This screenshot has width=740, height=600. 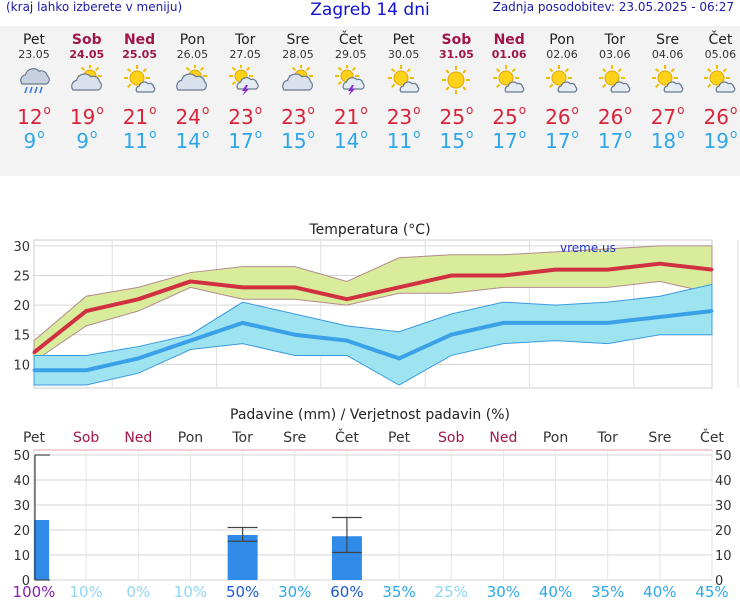 What do you see at coordinates (588, 248) in the screenshot?
I see `watermark: vreme.us` at bounding box center [588, 248].